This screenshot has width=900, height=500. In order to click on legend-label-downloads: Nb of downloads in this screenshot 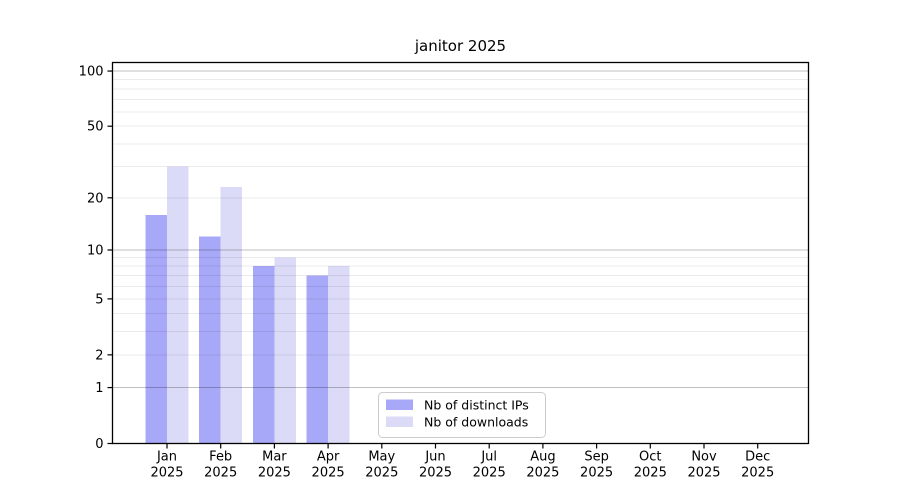, I will do `click(476, 422)`.